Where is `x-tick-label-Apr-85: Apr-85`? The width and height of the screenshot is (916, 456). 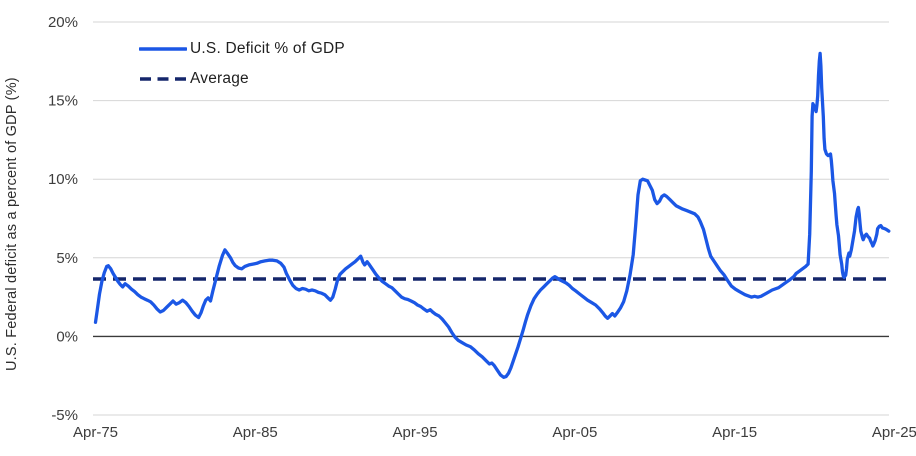 x-tick-label-Apr-85: Apr-85 is located at coordinates (255, 432).